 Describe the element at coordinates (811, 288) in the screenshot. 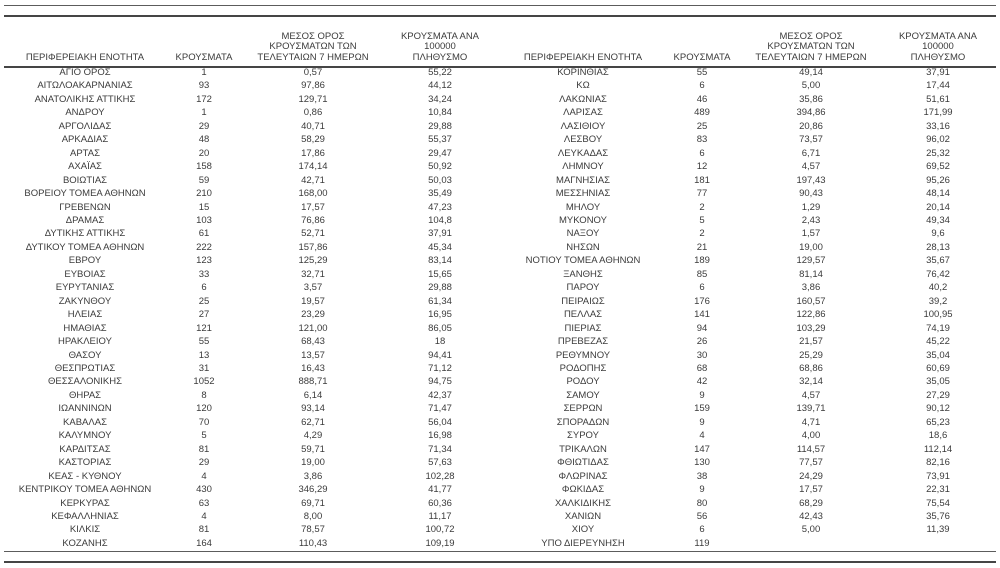

I see `avg7-cell: 3,86` at that location.